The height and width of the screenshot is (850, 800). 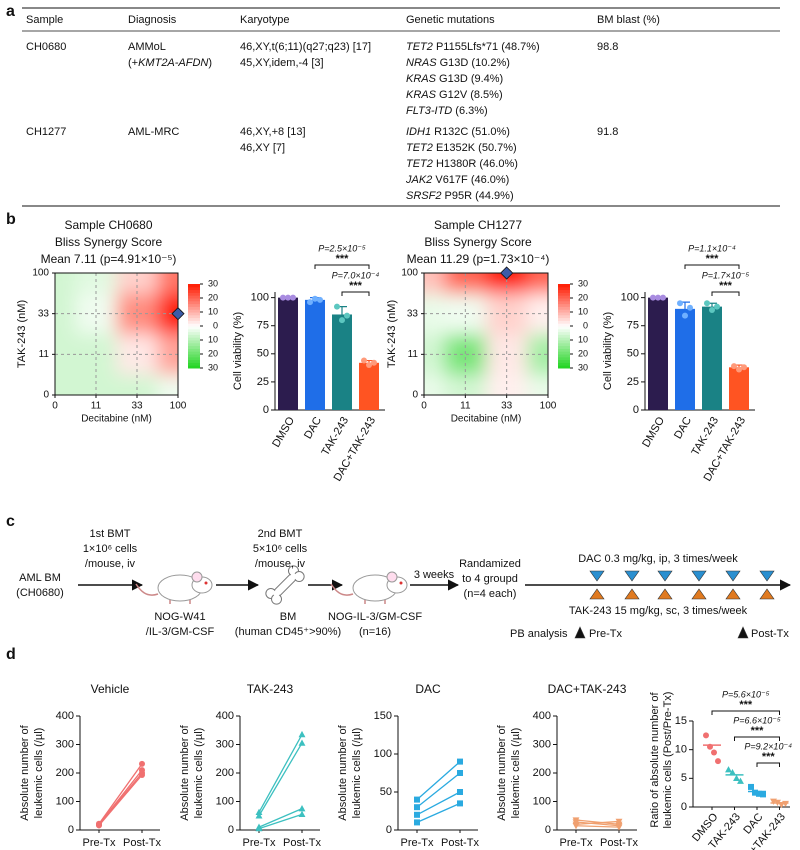 I want to click on text-segment: AMMoL, so click(x=147, y=47).